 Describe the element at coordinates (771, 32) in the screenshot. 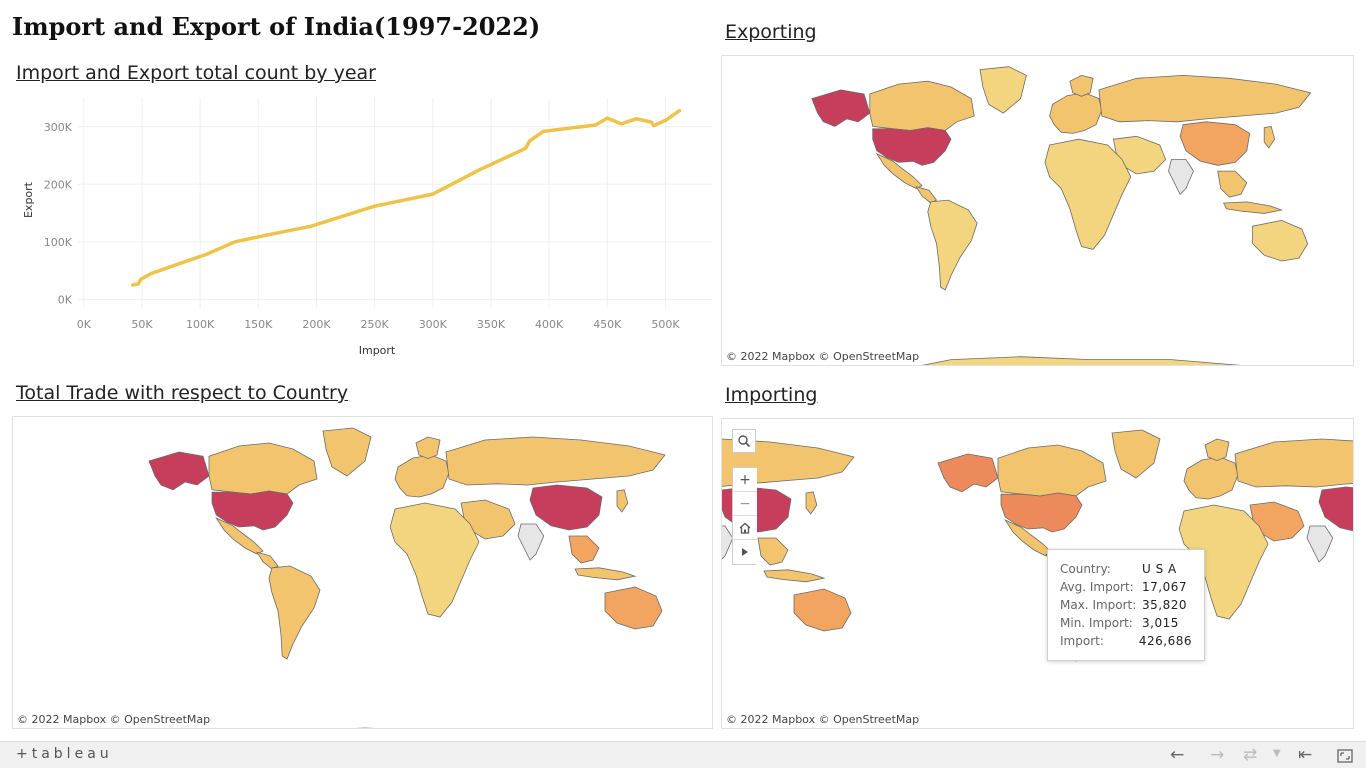

I see `export-map-title: Exporting` at that location.